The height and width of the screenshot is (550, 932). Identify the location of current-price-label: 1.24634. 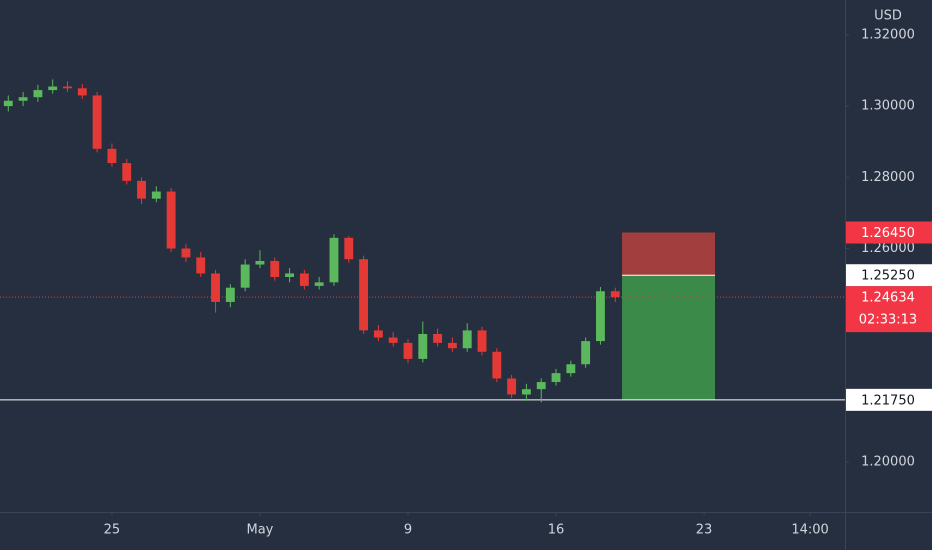
(888, 298).